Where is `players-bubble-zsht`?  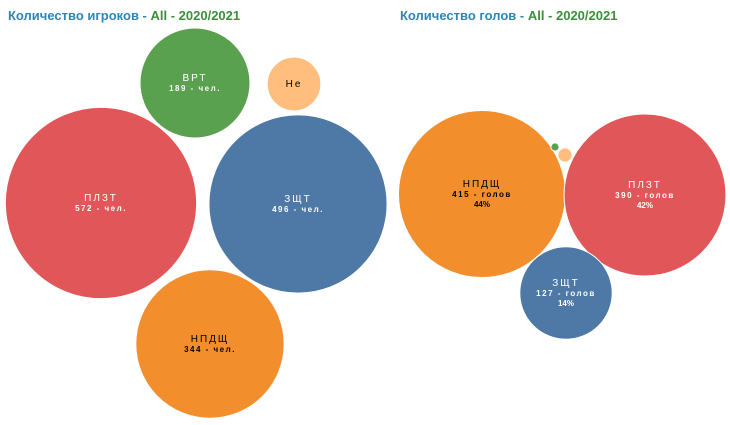
players-bubble-zsht is located at coordinates (298, 204).